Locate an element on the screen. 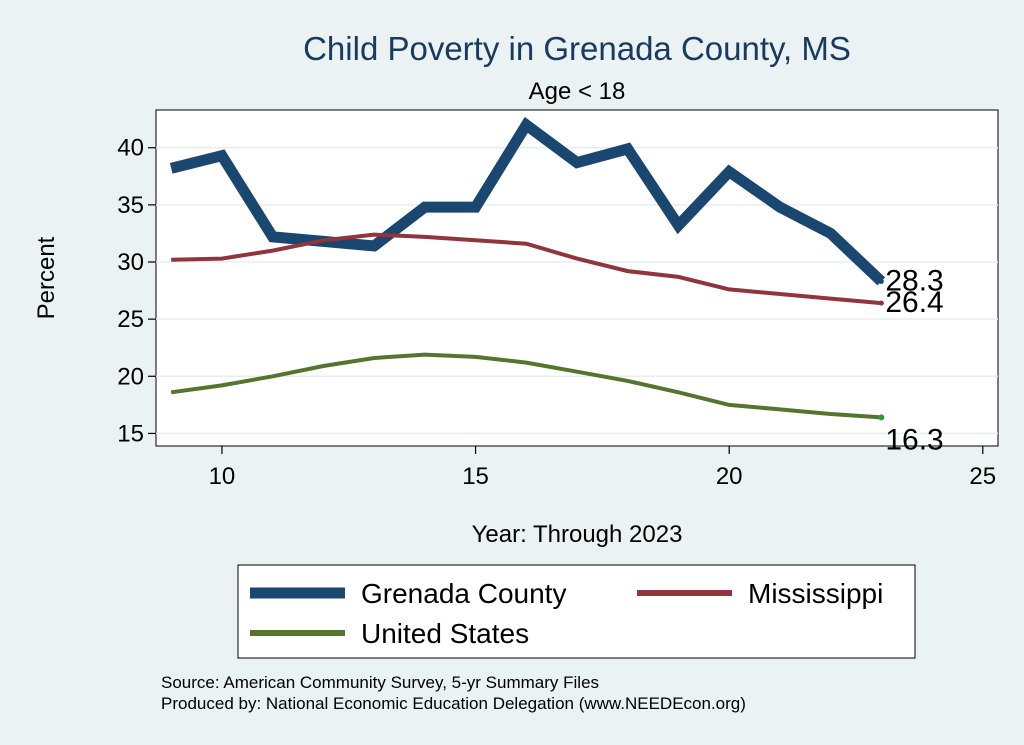  chart-title: Child Poverty in Grenada County, MS is located at coordinates (577, 48).